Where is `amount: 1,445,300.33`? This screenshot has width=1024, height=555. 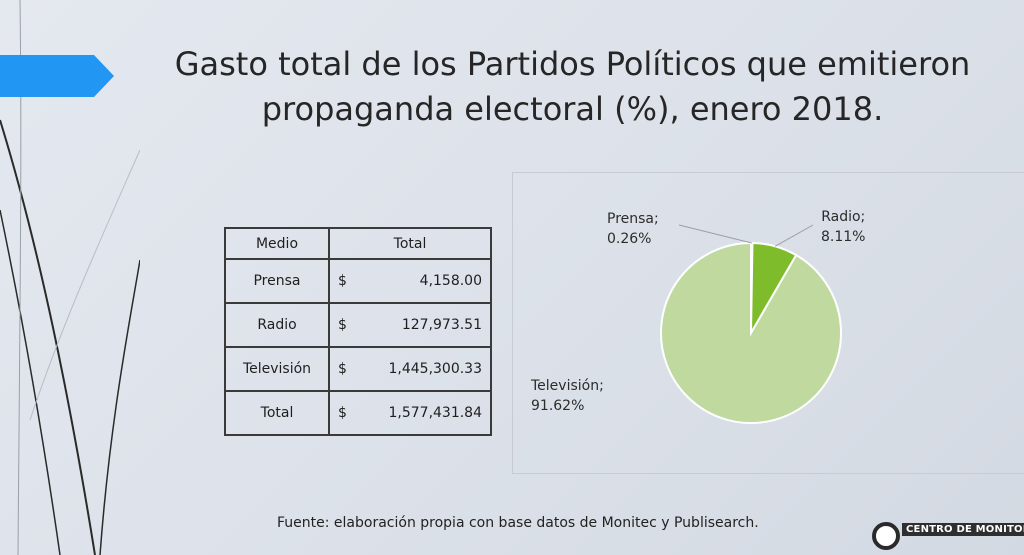 amount: 1,445,300.33 is located at coordinates (435, 369).